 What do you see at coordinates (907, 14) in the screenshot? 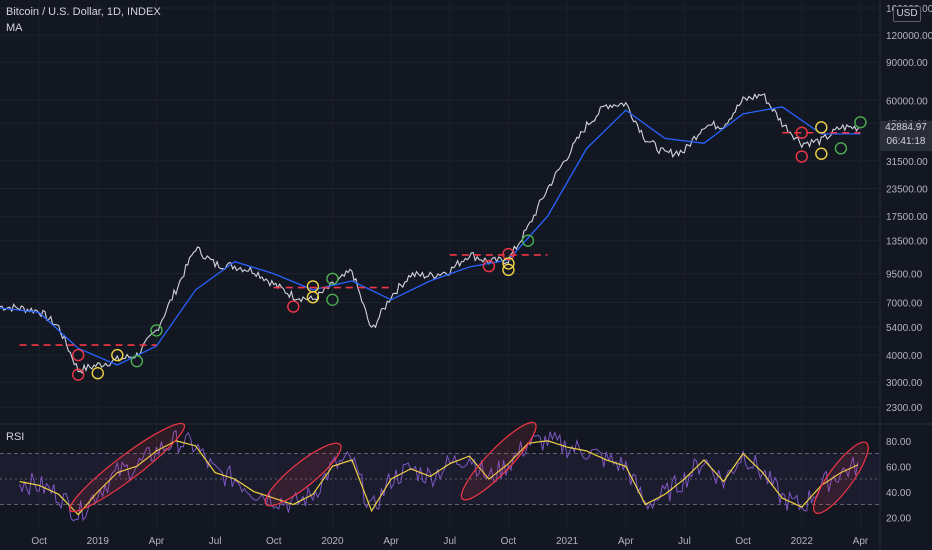
I see `currency-badge: USD` at bounding box center [907, 14].